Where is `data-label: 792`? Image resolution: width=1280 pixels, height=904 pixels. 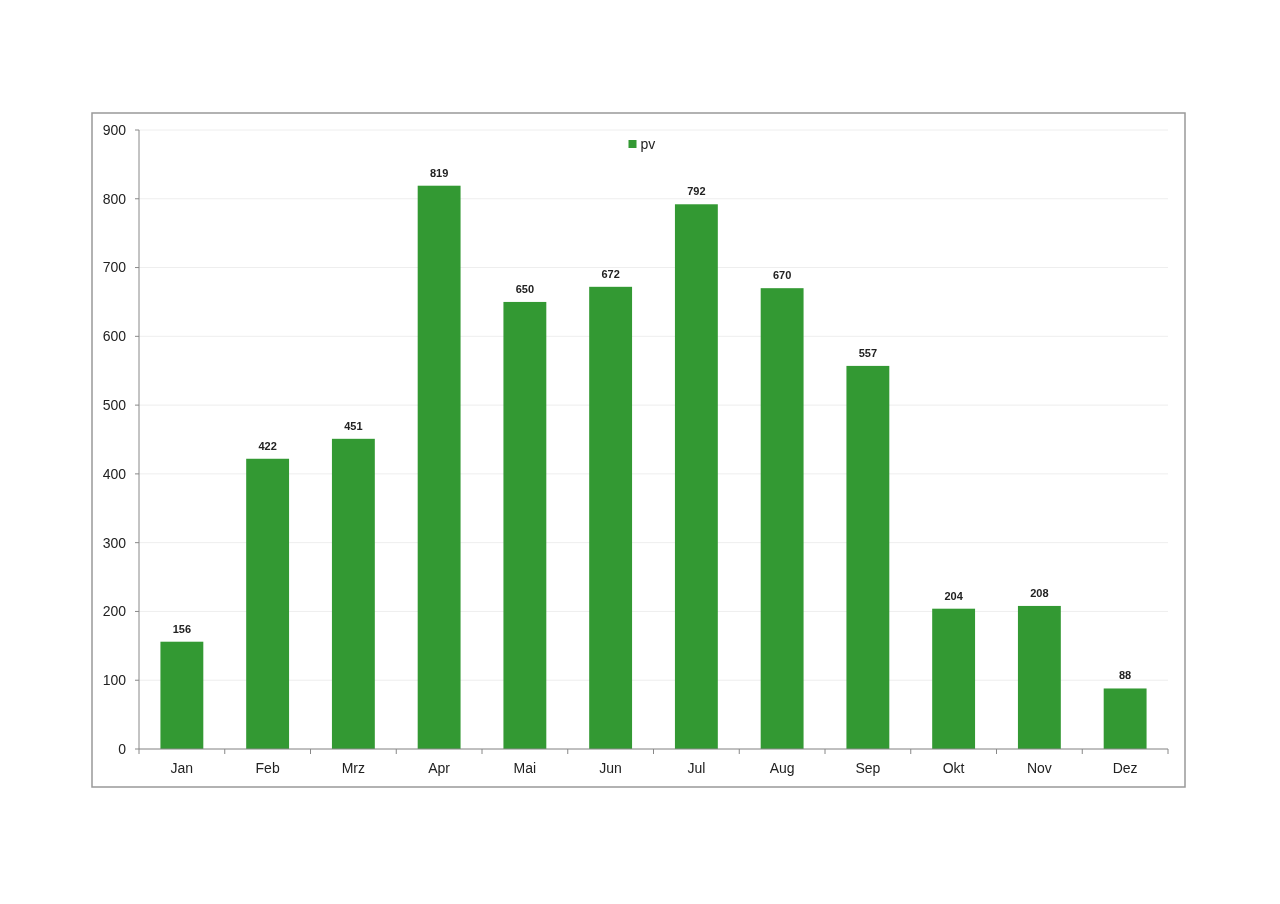 data-label: 792 is located at coordinates (696, 191).